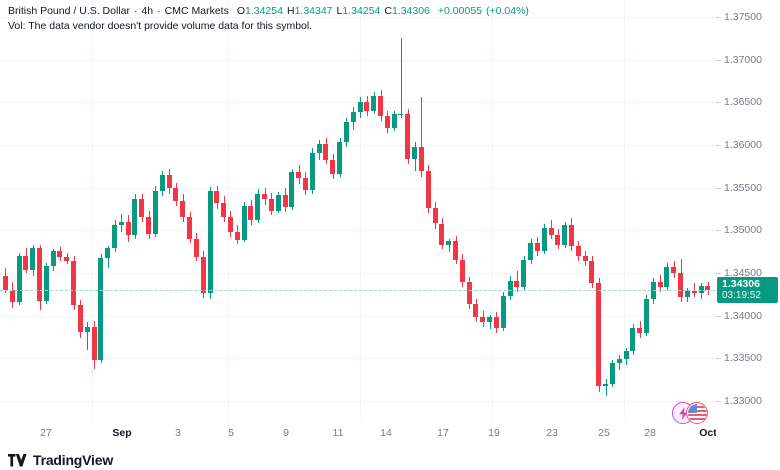  What do you see at coordinates (69, 11) in the screenshot?
I see `symbol-name: British Pound / U.S. Dollar` at bounding box center [69, 11].